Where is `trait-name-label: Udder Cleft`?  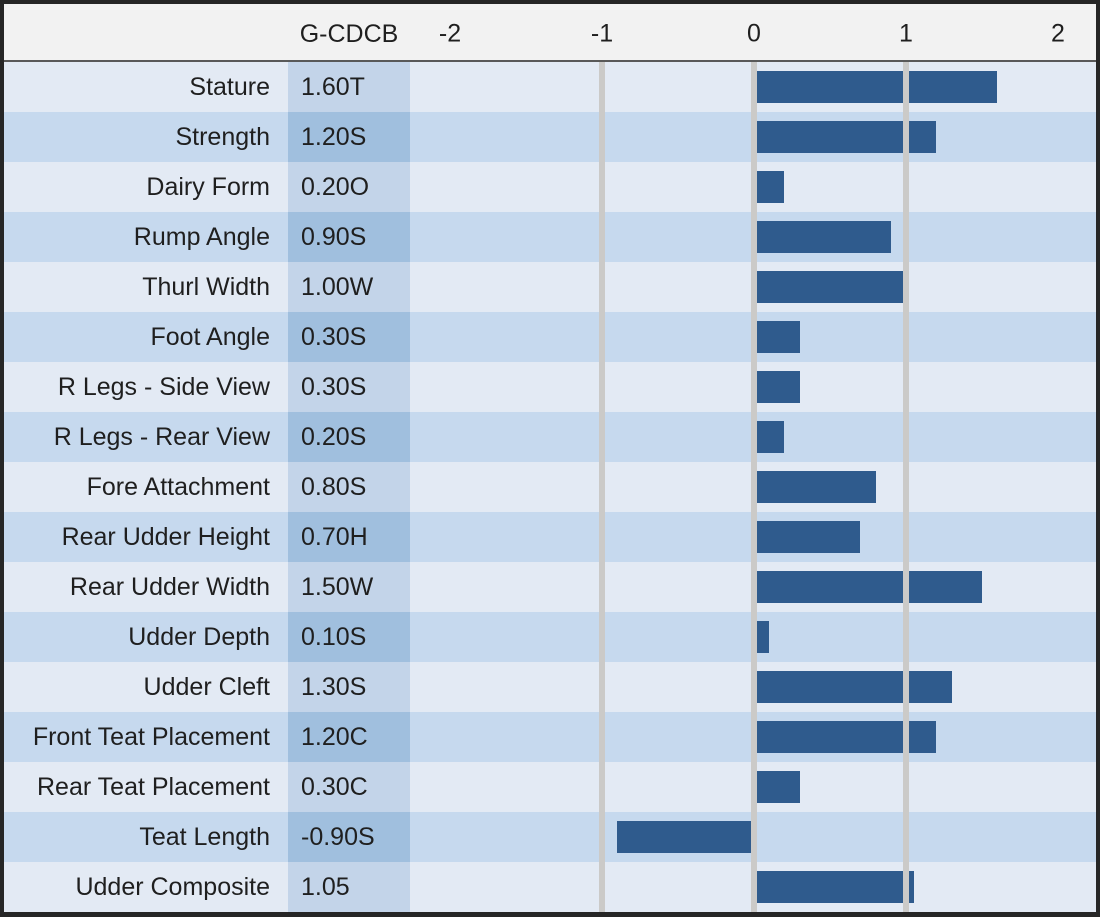 trait-name-label: Udder Cleft is located at coordinates (146, 687).